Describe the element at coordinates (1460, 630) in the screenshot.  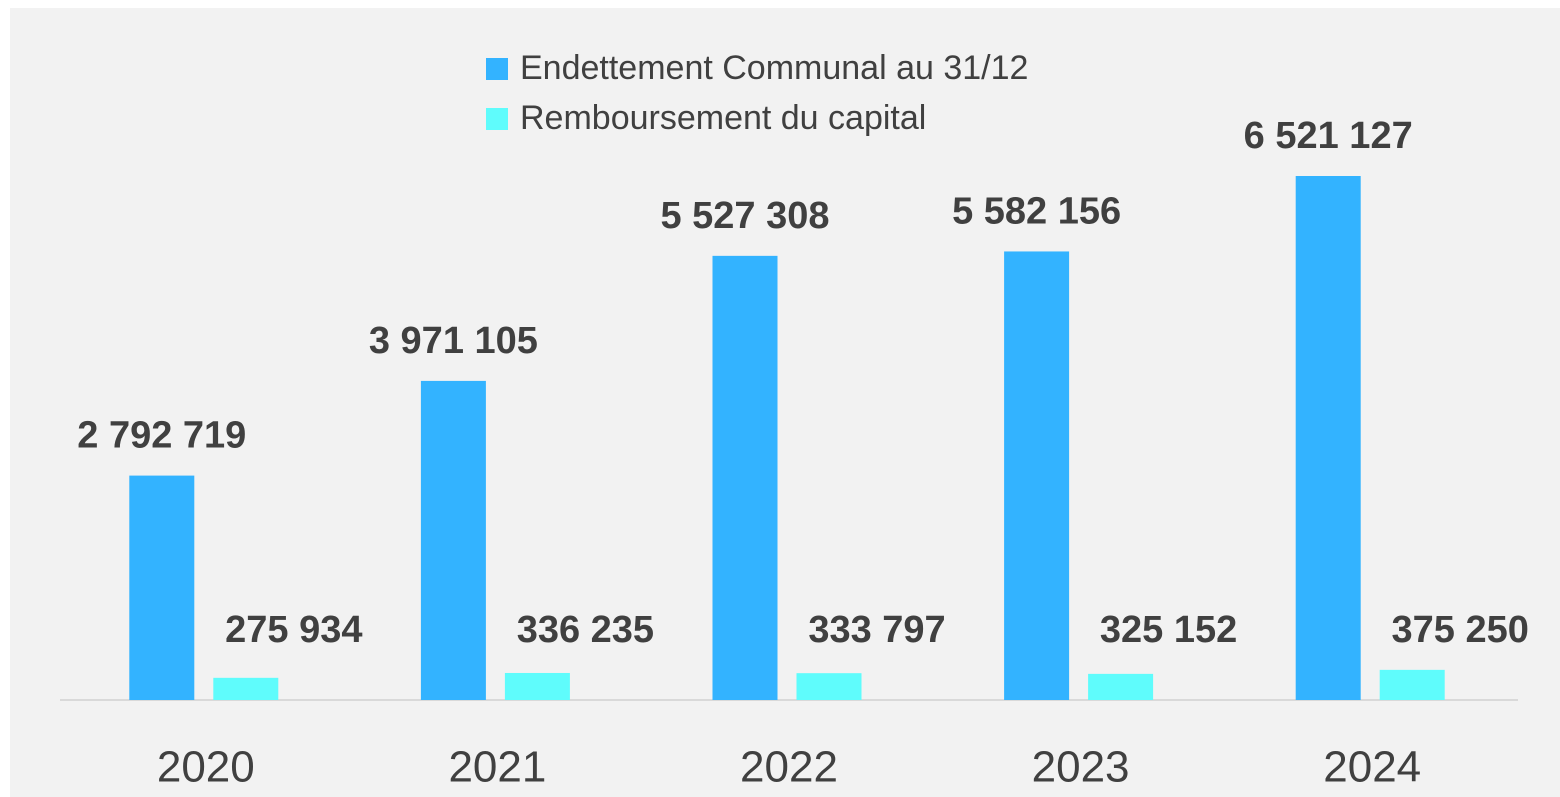
I see `data-label: 375 250` at that location.